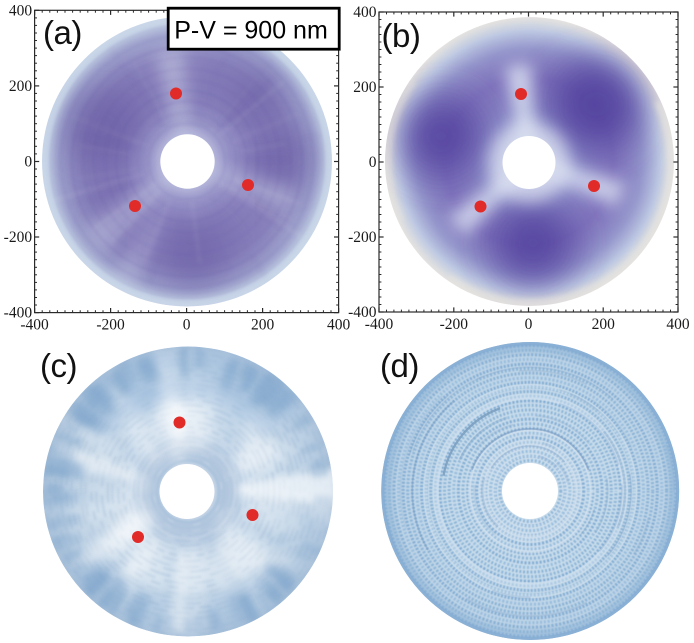  I want to click on svg-text: (c), so click(58, 365).